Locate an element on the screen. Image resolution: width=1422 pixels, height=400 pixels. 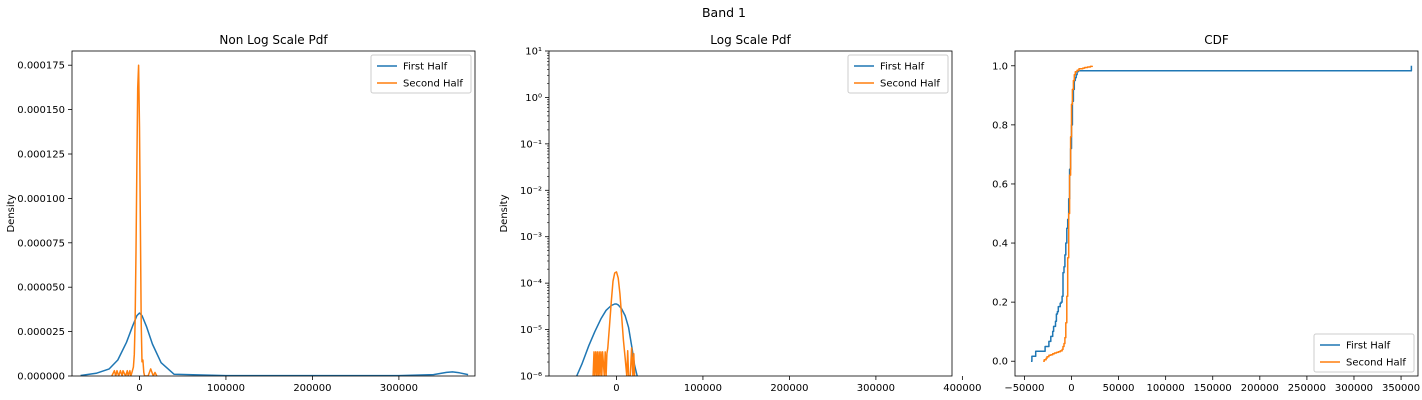
y-tick-label: 0.000175 is located at coordinates (41, 66).